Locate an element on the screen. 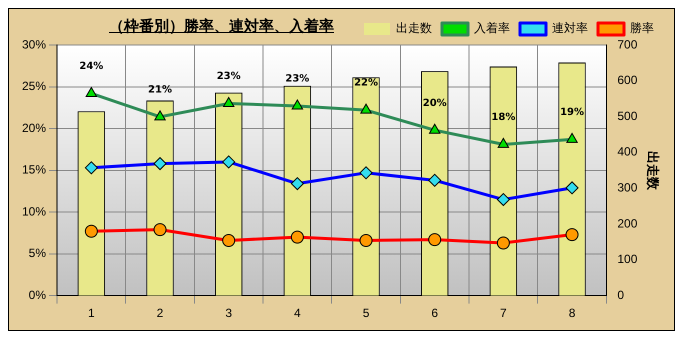  y2-tick-label: 0 is located at coordinates (620, 295).